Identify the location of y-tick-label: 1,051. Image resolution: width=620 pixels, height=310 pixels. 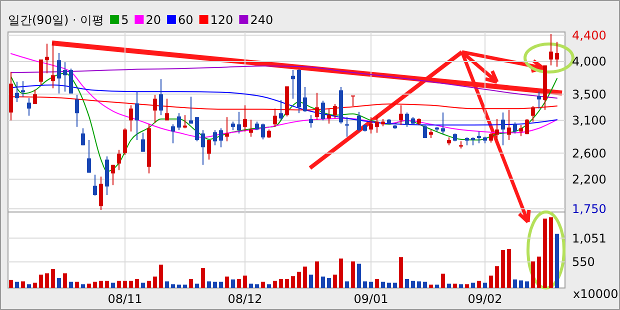
(589, 238).